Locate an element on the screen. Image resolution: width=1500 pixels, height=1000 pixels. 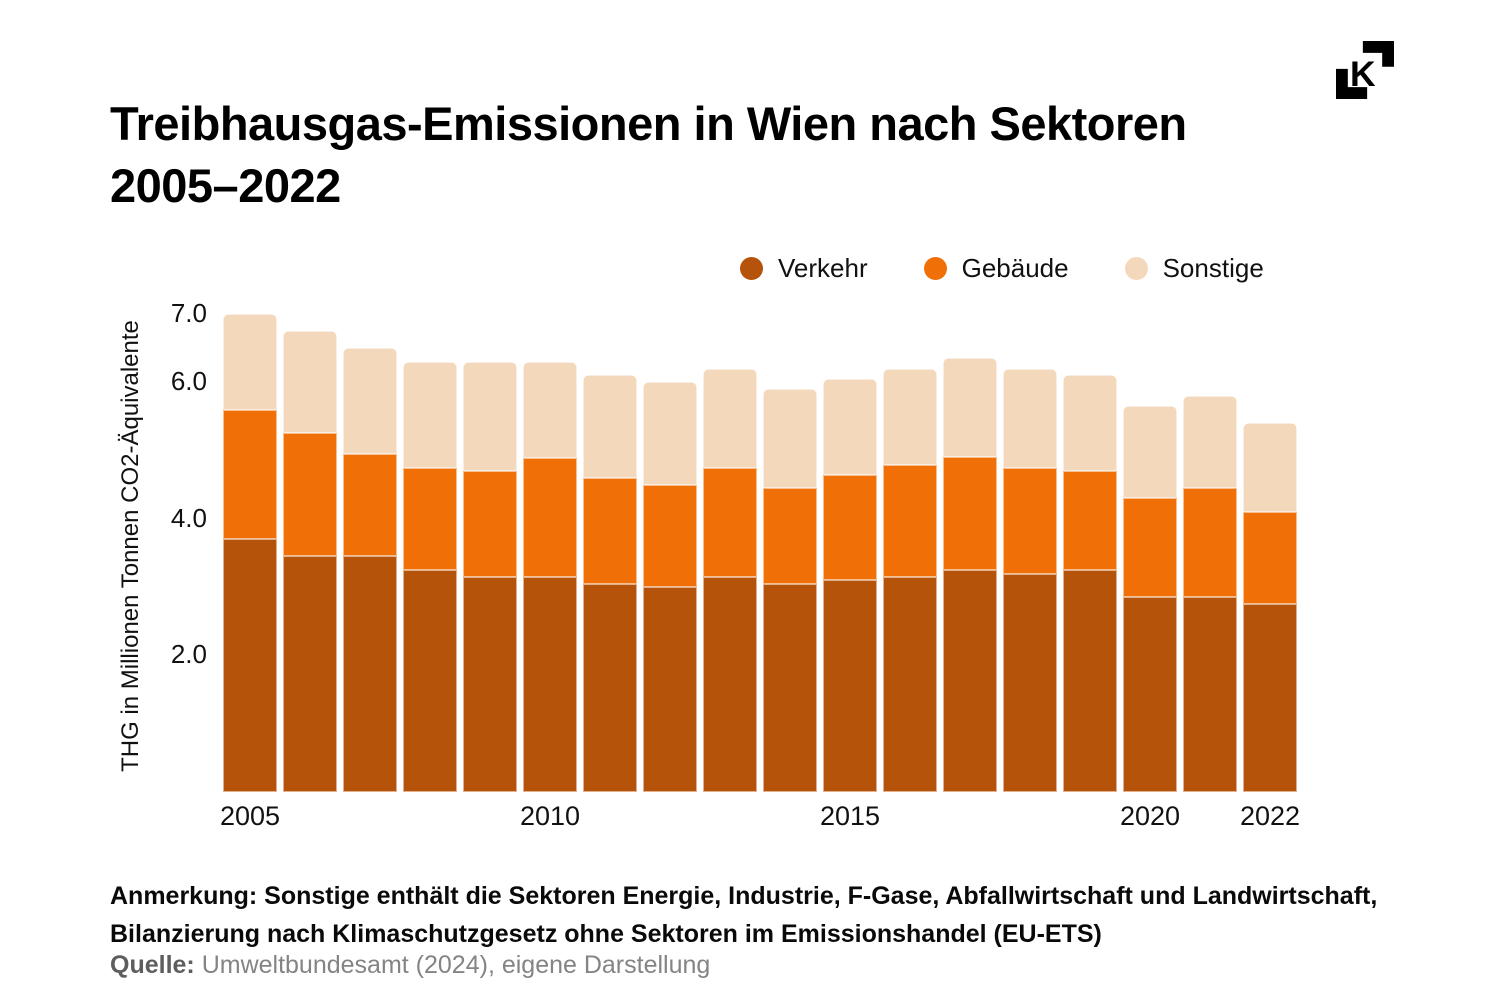
y-tick-7.0: 7.0 is located at coordinates (188, 312).